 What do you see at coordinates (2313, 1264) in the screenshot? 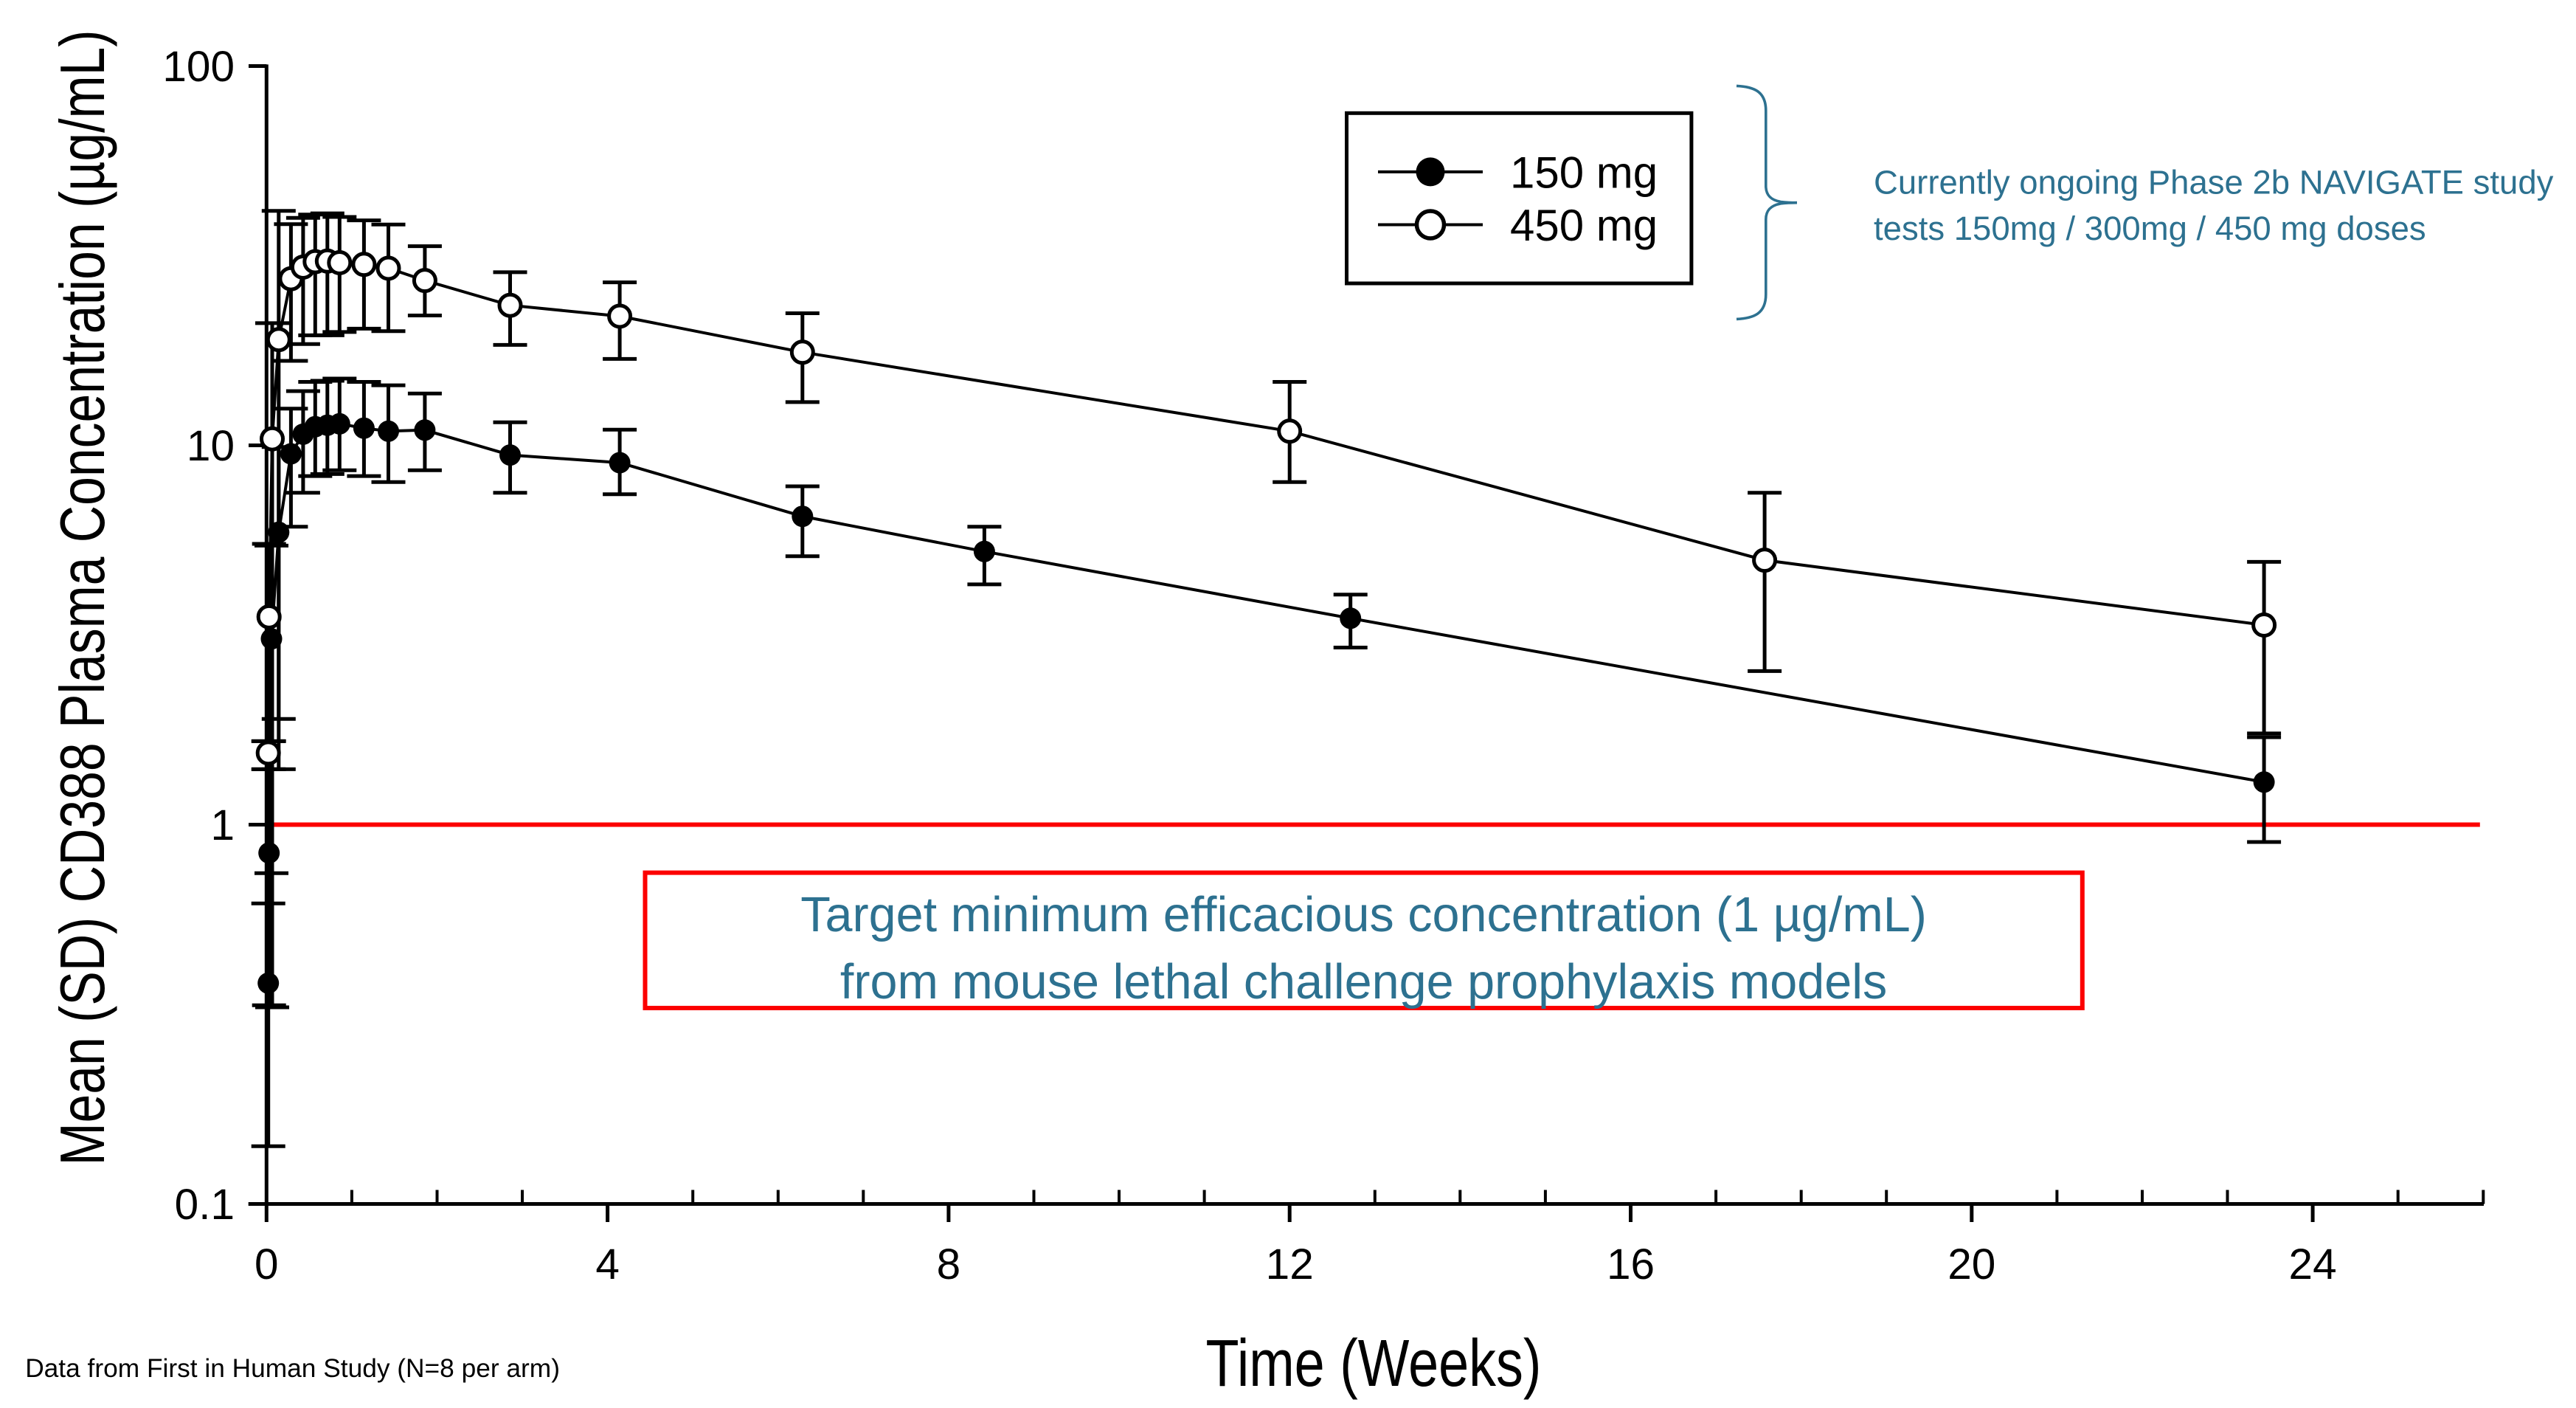
I see `svg-text: 24` at bounding box center [2313, 1264].